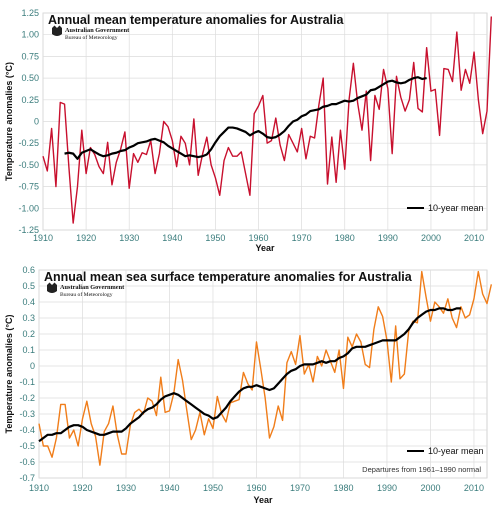 This screenshot has height=510, width=500. I want to click on y-tick-label: -0.50, so click(28, 165).